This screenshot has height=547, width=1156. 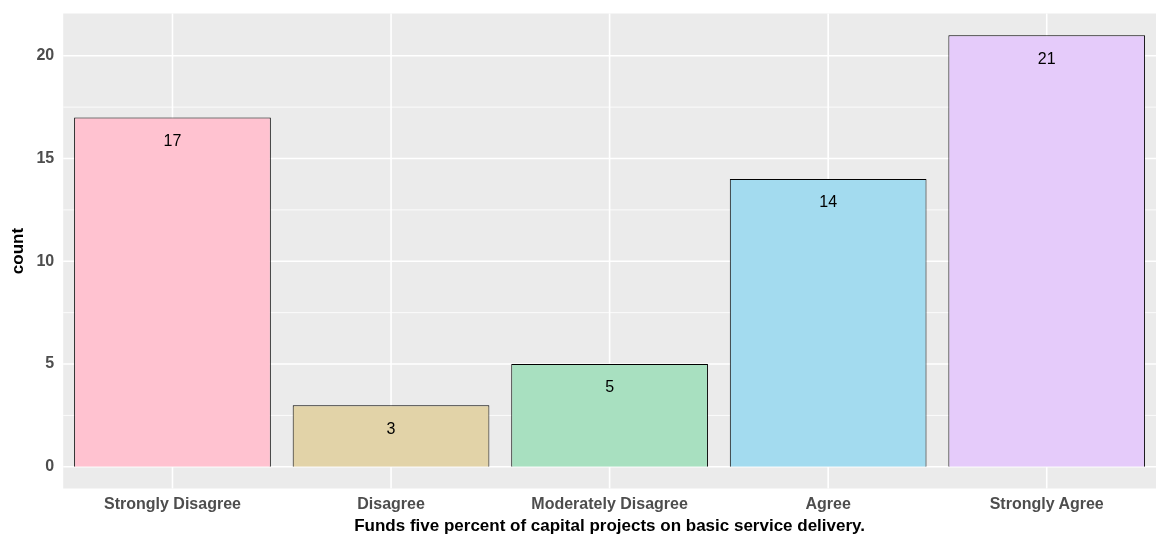 What do you see at coordinates (391, 428) in the screenshot?
I see `data-label: 3` at bounding box center [391, 428].